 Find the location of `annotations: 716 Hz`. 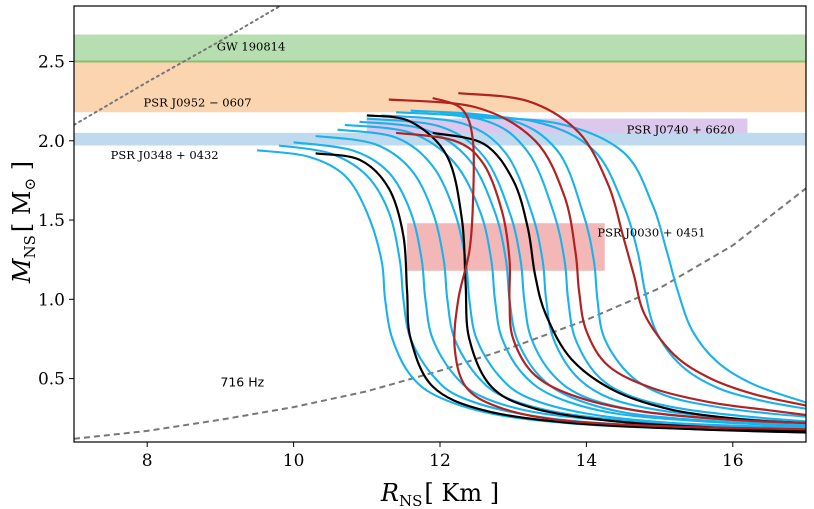

annotations: 716 Hz is located at coordinates (242, 382).